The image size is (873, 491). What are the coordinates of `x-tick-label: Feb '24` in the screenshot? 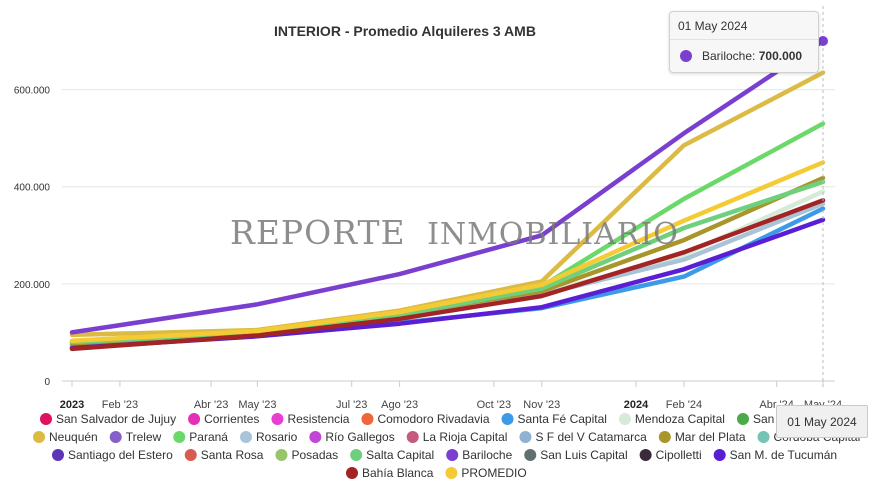 It's located at (684, 405).